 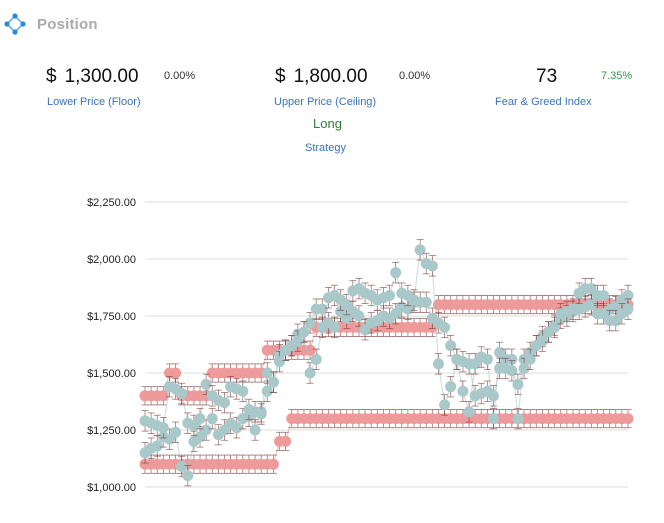 What do you see at coordinates (111, 431) in the screenshot?
I see `y-tick-label: $1,250.00` at bounding box center [111, 431].